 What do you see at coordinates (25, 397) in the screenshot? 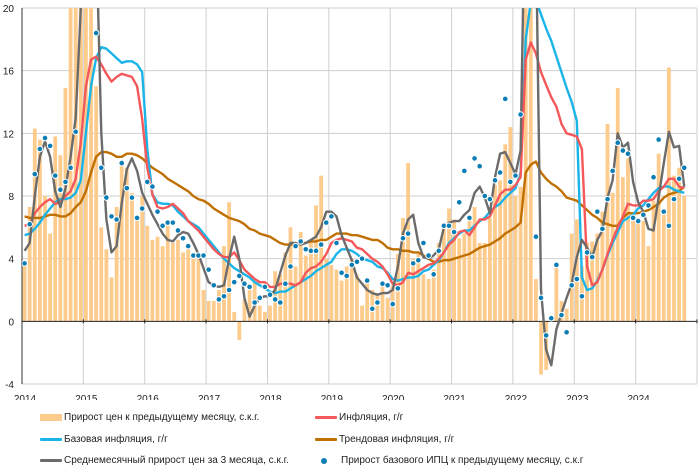
I see `x-tick-label: 2014` at bounding box center [25, 397].